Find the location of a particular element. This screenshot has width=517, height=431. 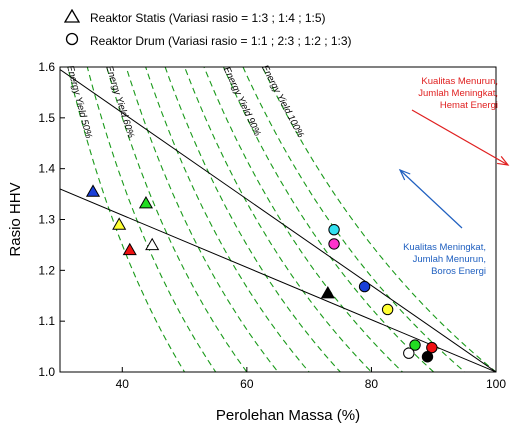

red-annotation-text: Hemat Energi is located at coordinates (469, 105).